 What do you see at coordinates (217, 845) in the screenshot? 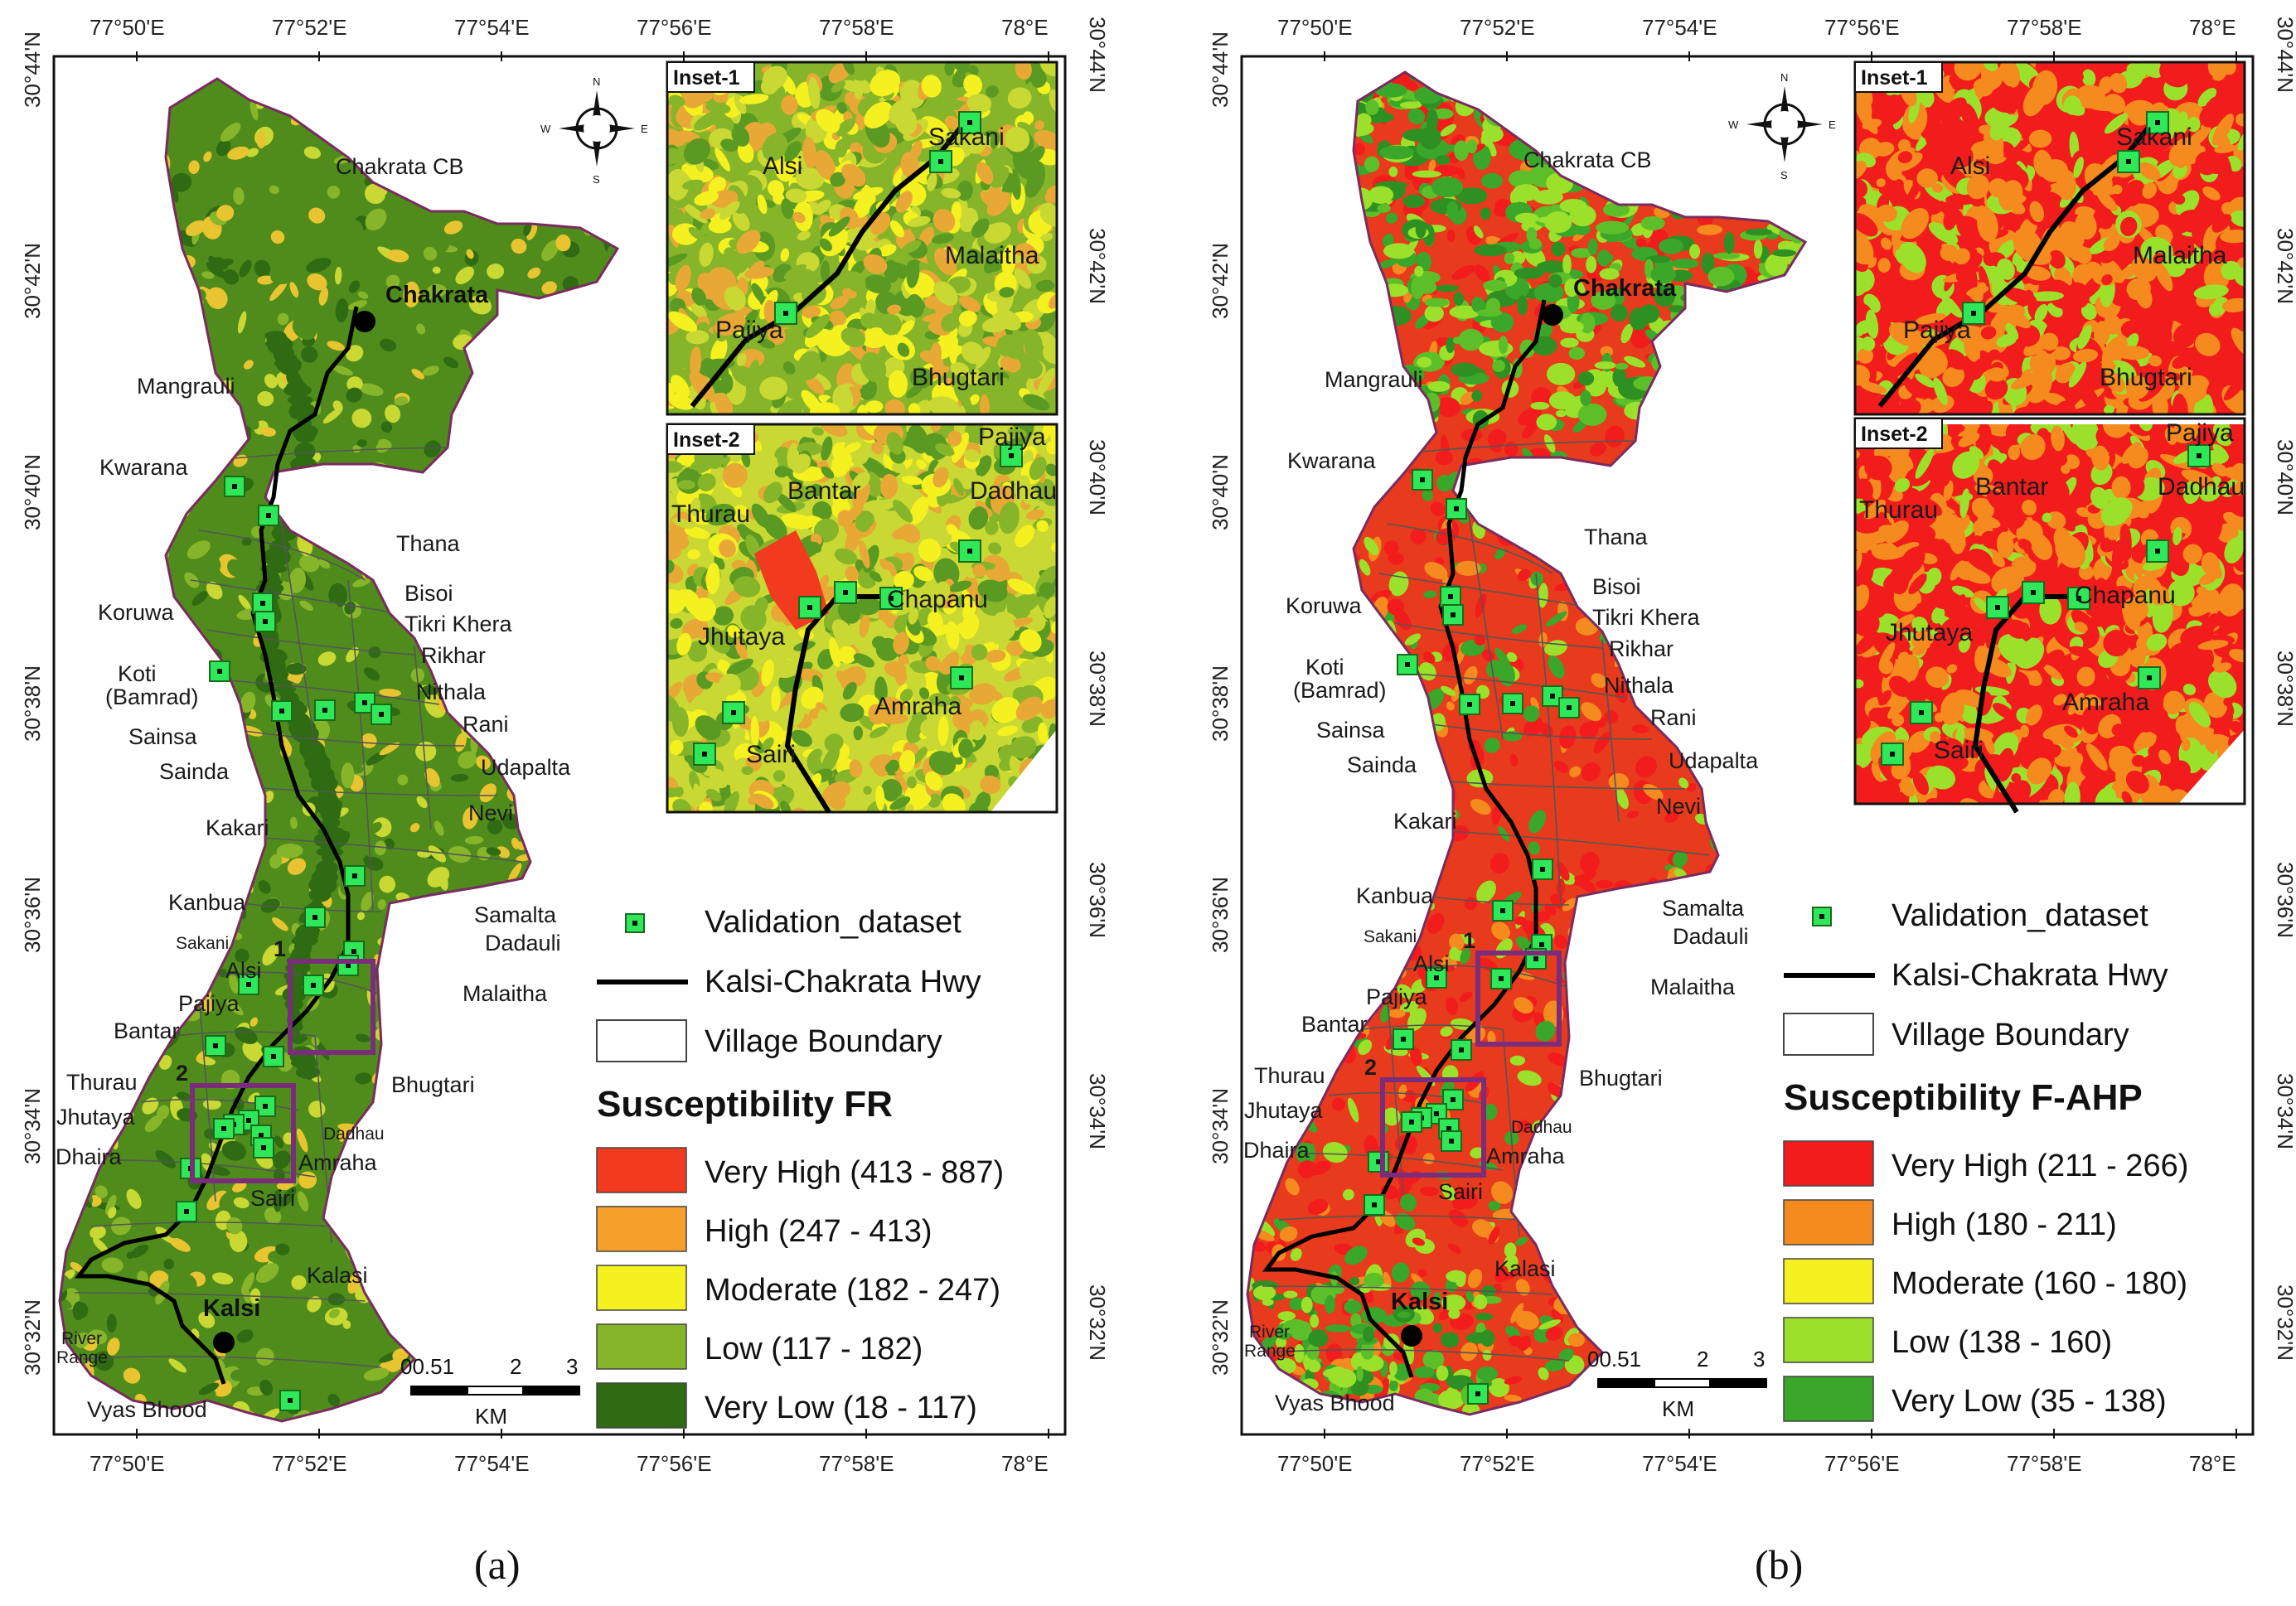
I see `highway-line-a` at bounding box center [217, 845].